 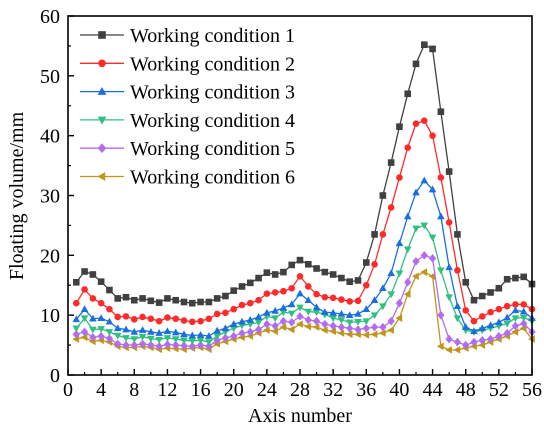 What do you see at coordinates (532, 390) in the screenshot?
I see `x-tick-label: 56` at bounding box center [532, 390].